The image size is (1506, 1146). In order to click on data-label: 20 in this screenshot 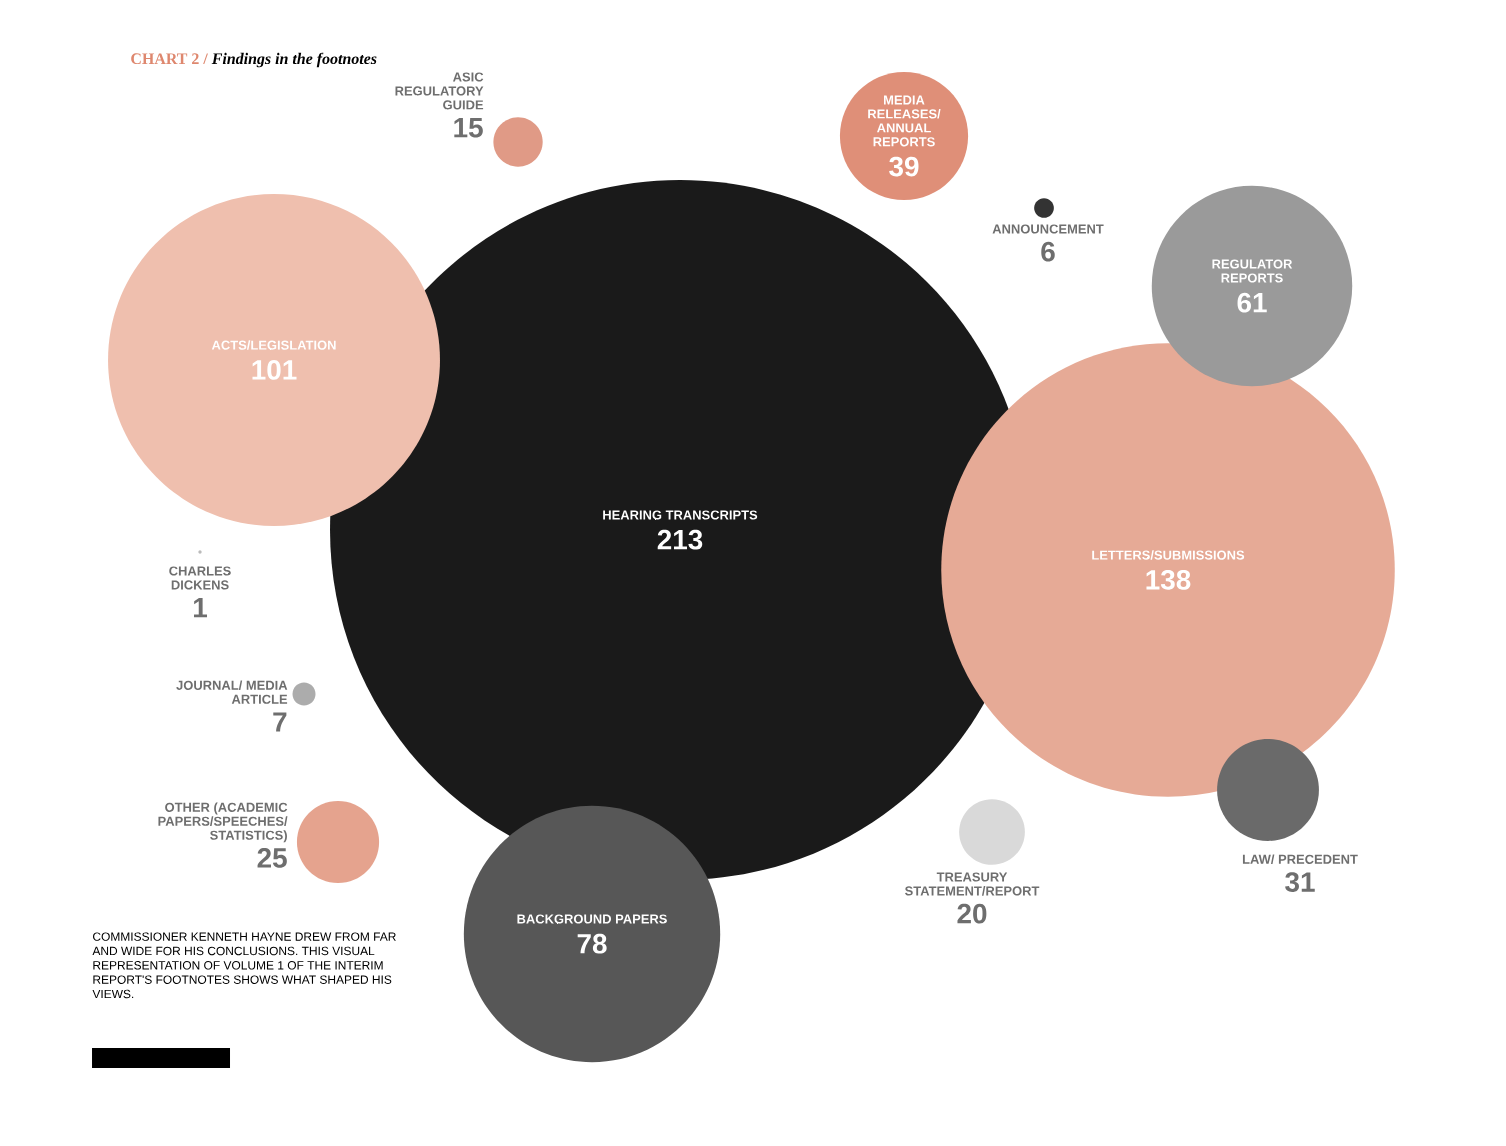, I will do `click(972, 913)`.